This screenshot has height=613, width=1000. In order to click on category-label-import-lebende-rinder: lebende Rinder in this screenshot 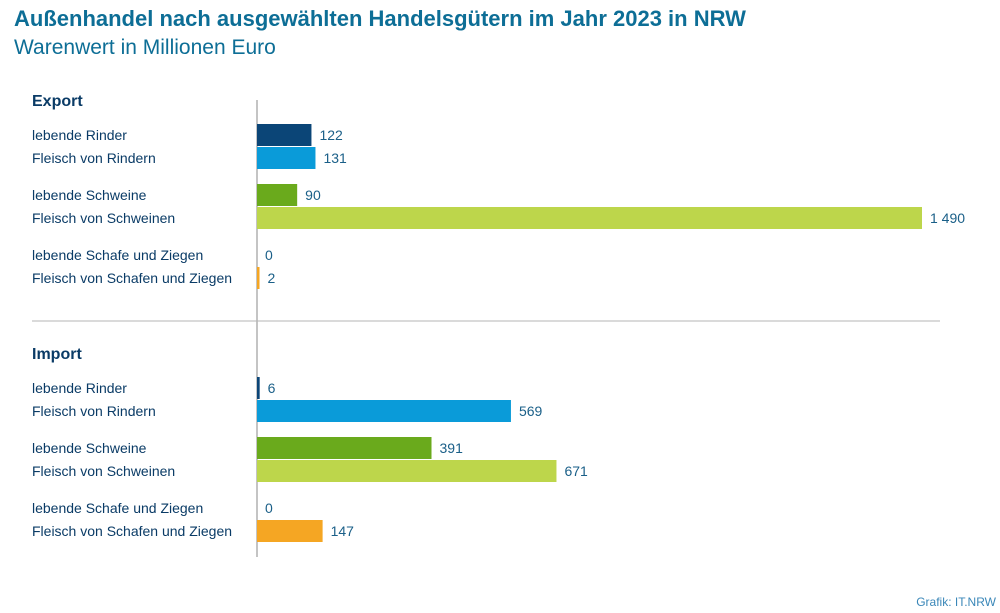, I will do `click(79, 388)`.